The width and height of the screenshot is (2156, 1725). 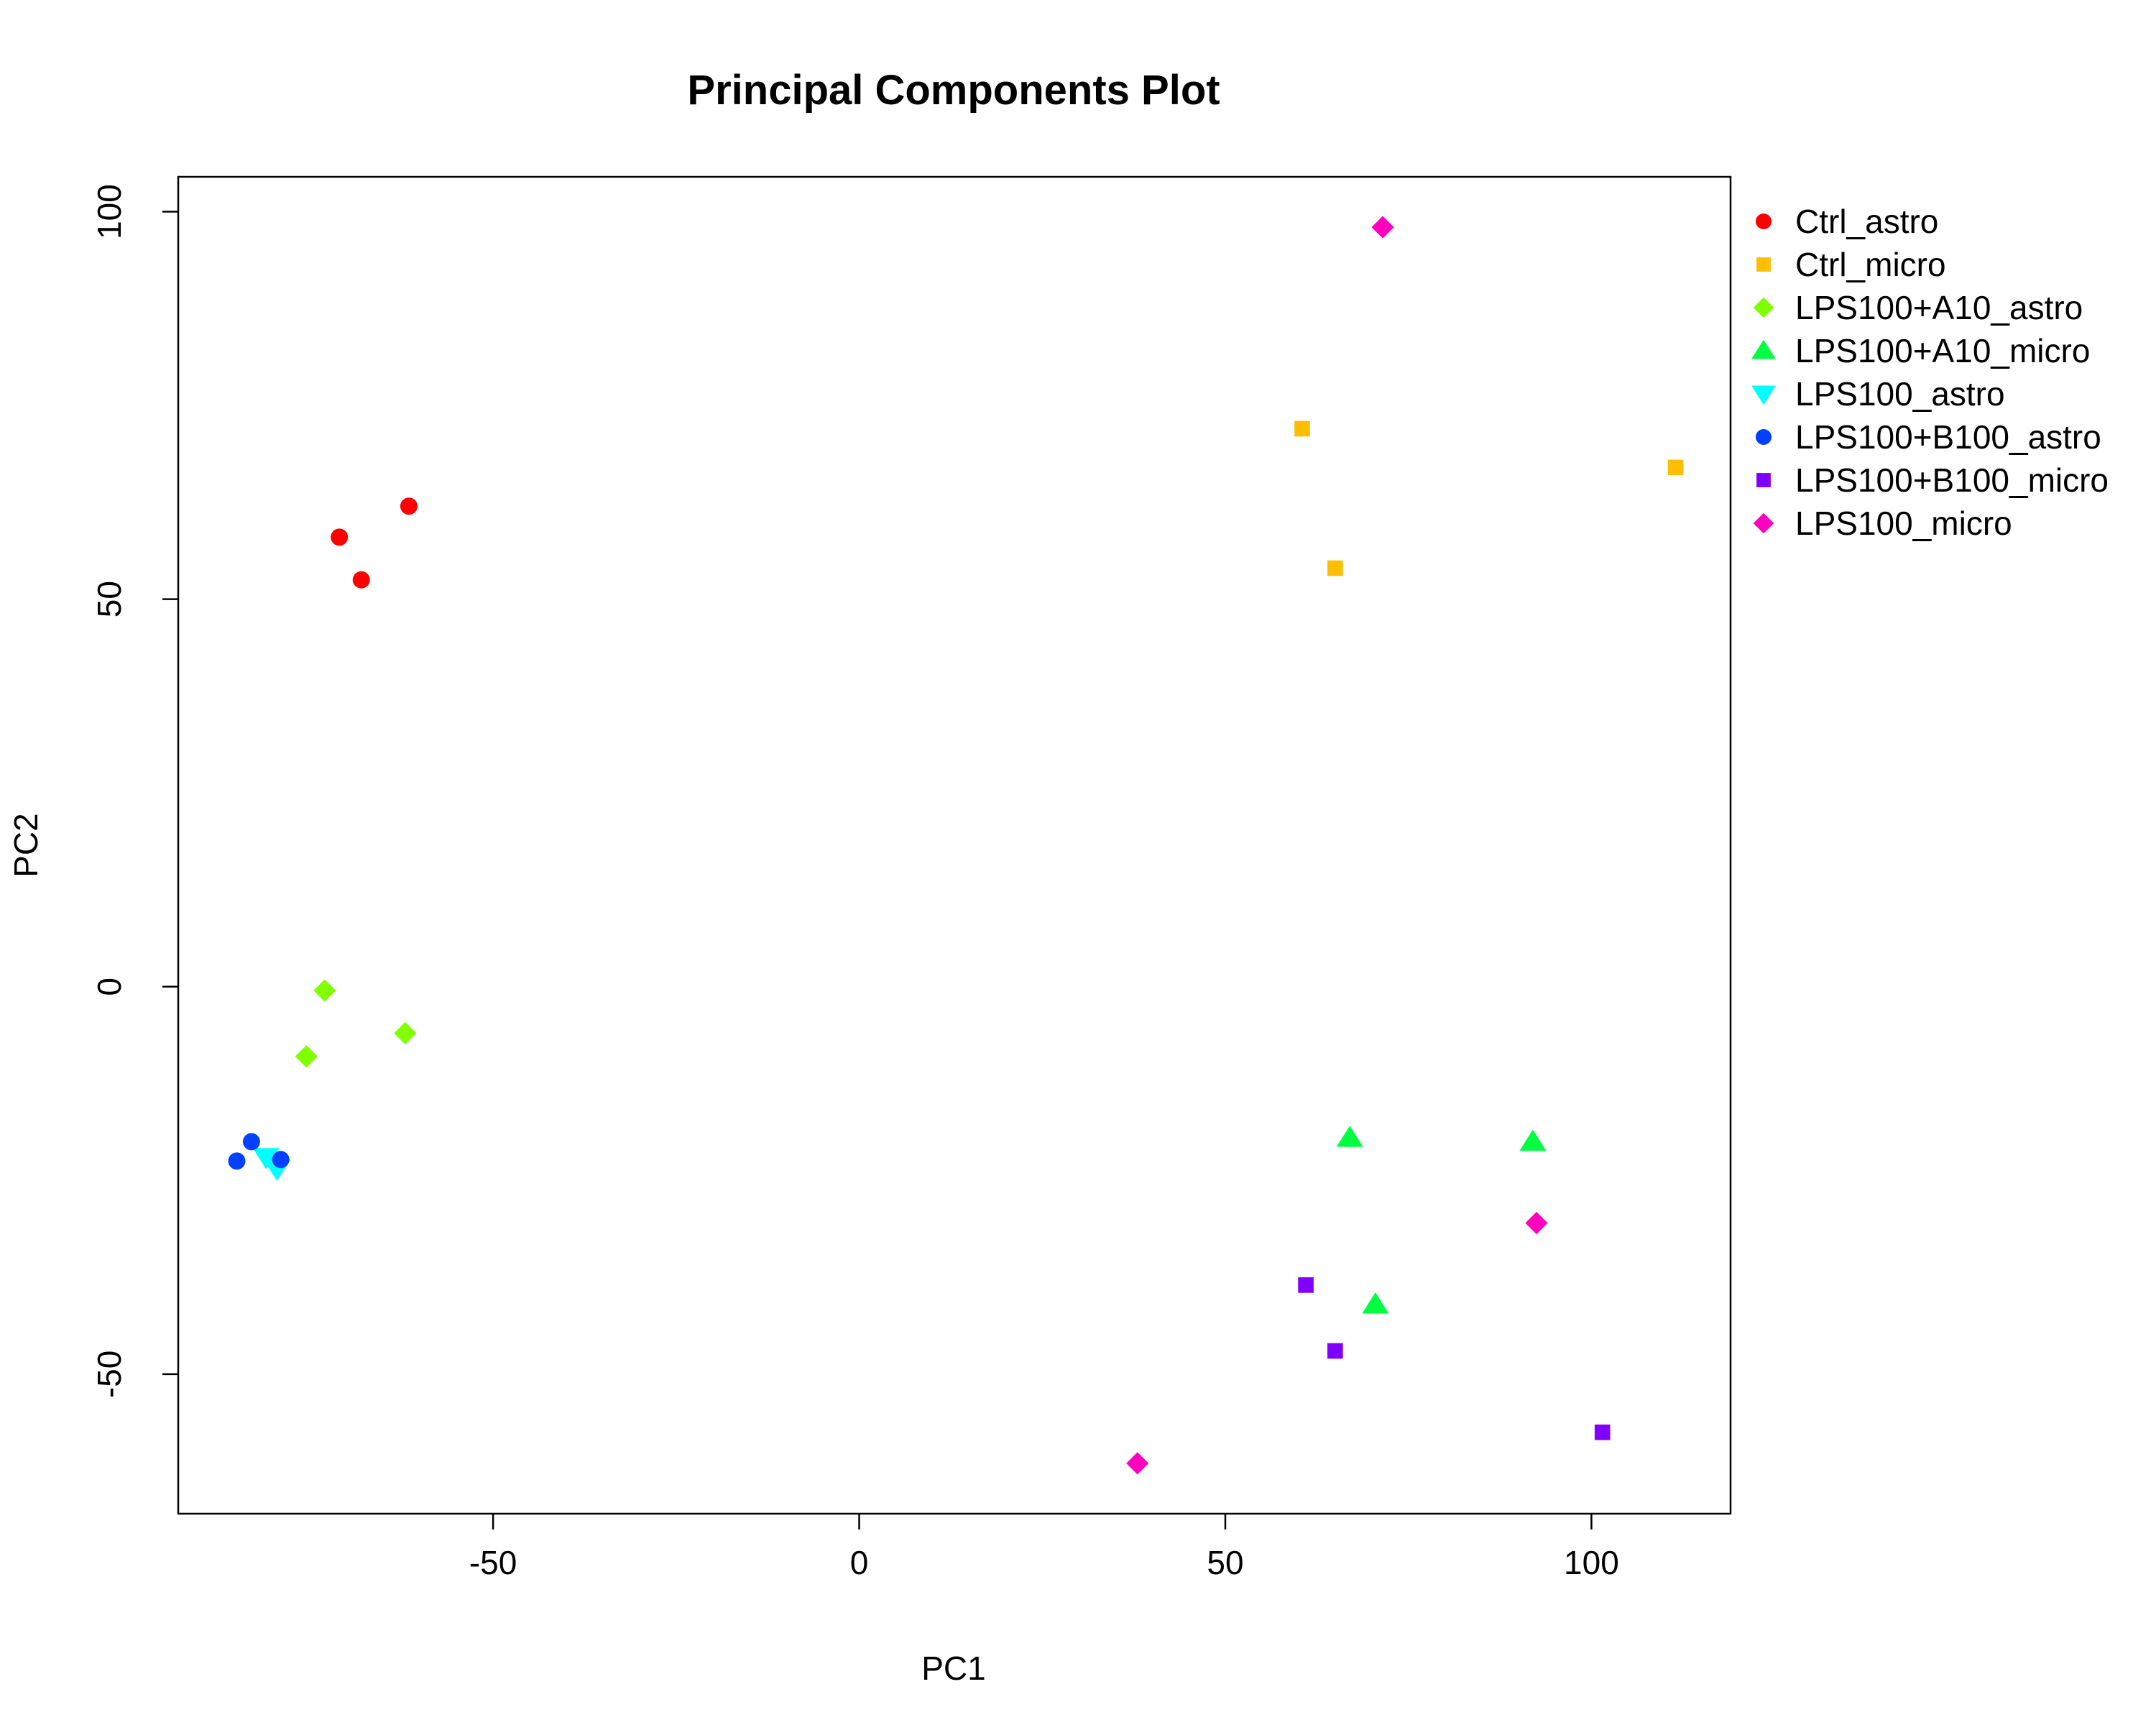 What do you see at coordinates (134, 791) in the screenshot?
I see `y-axis: -50 0 50 100` at bounding box center [134, 791].